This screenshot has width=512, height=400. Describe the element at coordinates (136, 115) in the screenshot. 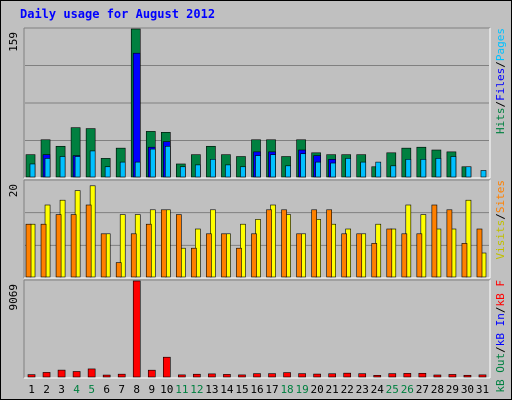

I see `bar-files` at that location.